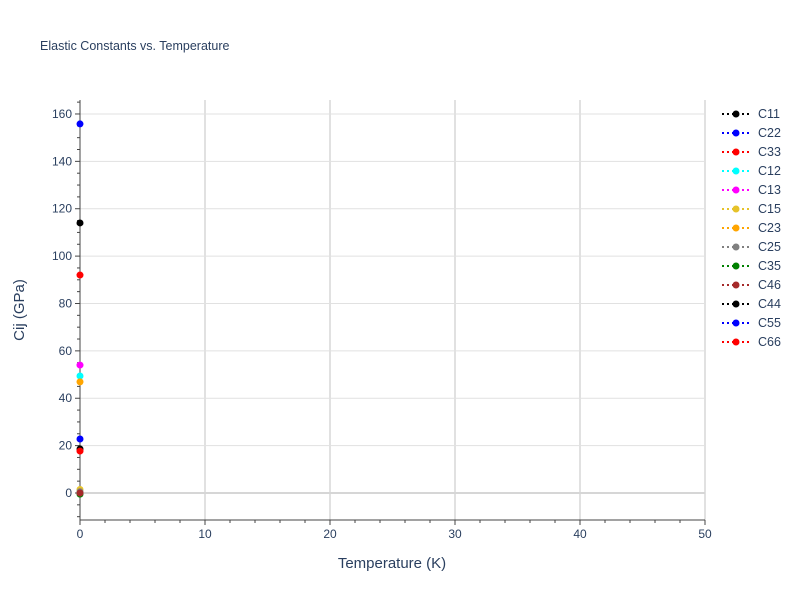  Describe the element at coordinates (769, 133) in the screenshot. I see `legend-label: C22` at that location.